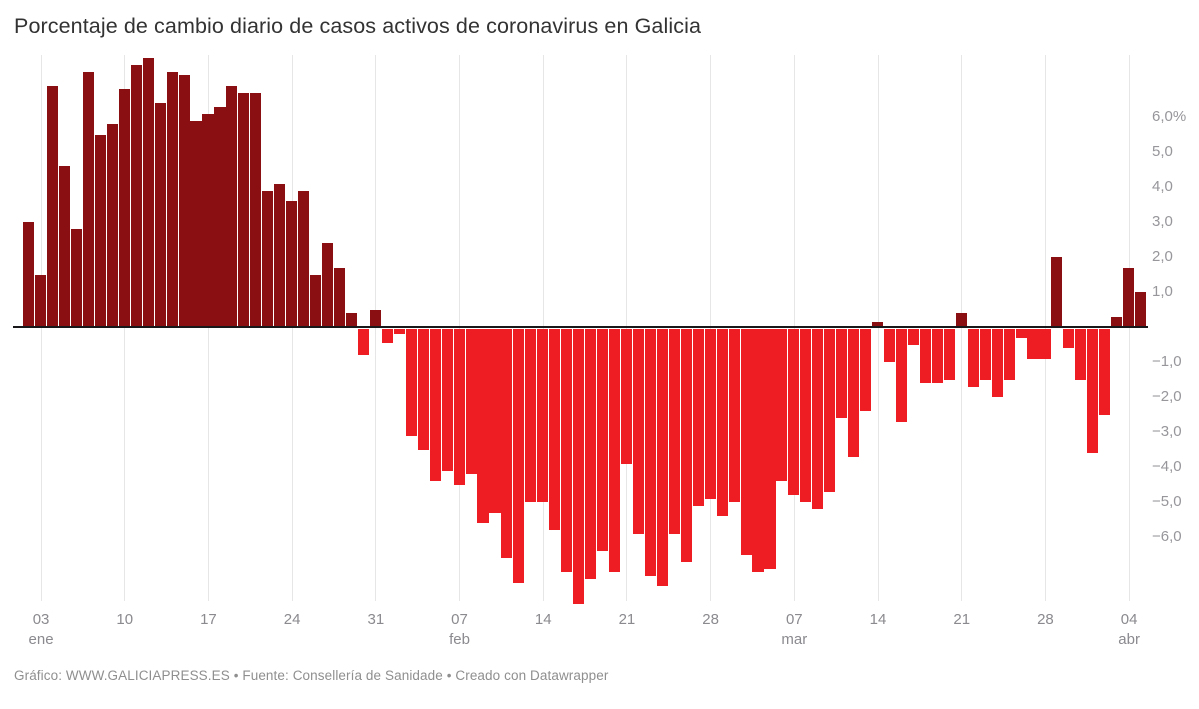 This screenshot has height=709, width=1199. I want to click on x-tick-label: 14, so click(543, 619).